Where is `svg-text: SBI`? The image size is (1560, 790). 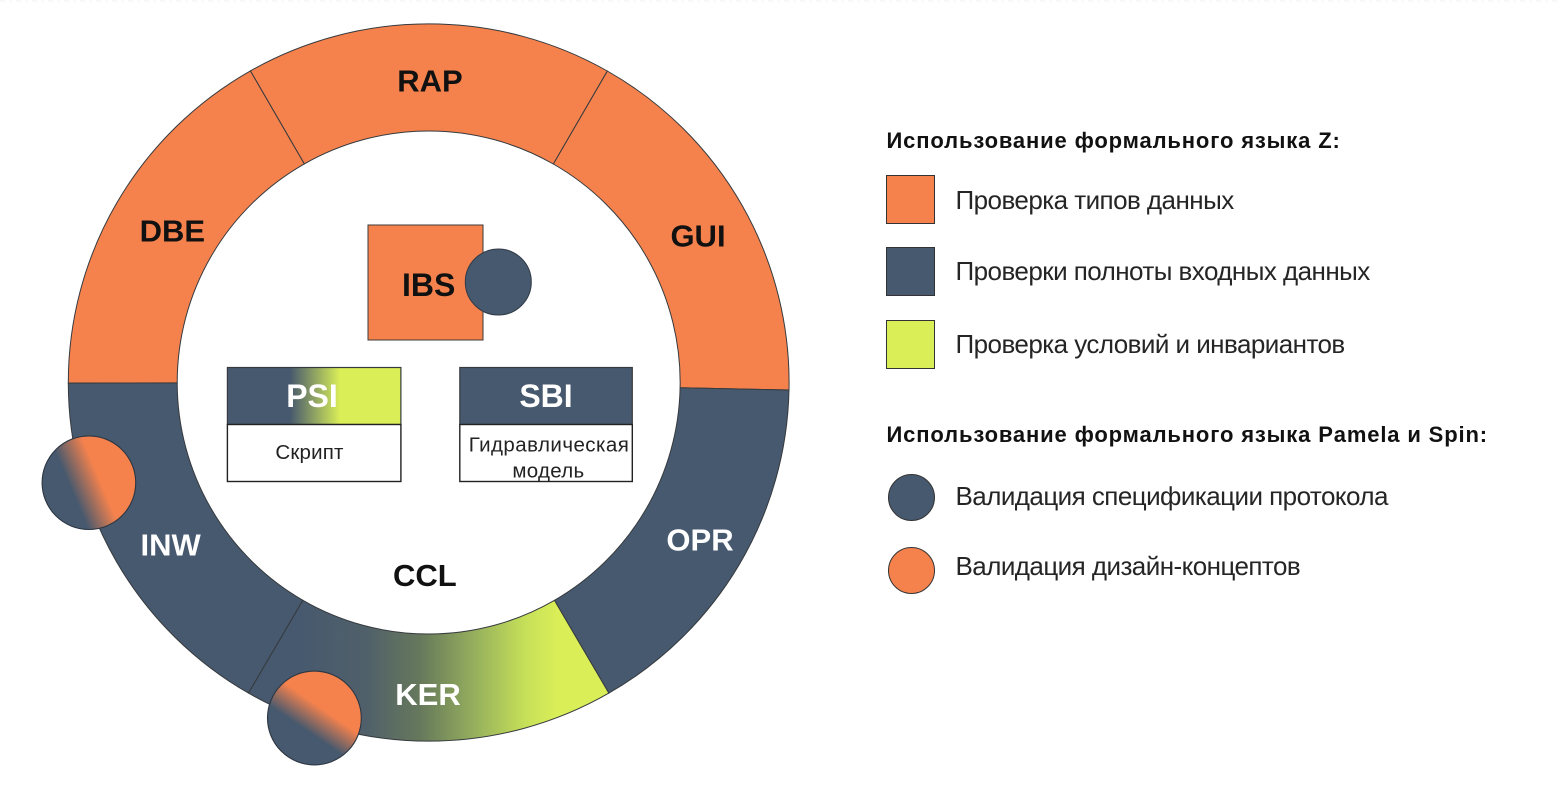
svg-text: SBI is located at coordinates (545, 396).